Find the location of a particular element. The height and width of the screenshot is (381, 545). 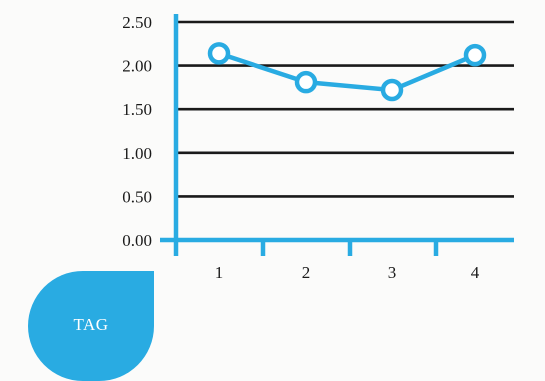

tag-badge: TAG is located at coordinates (91, 326).